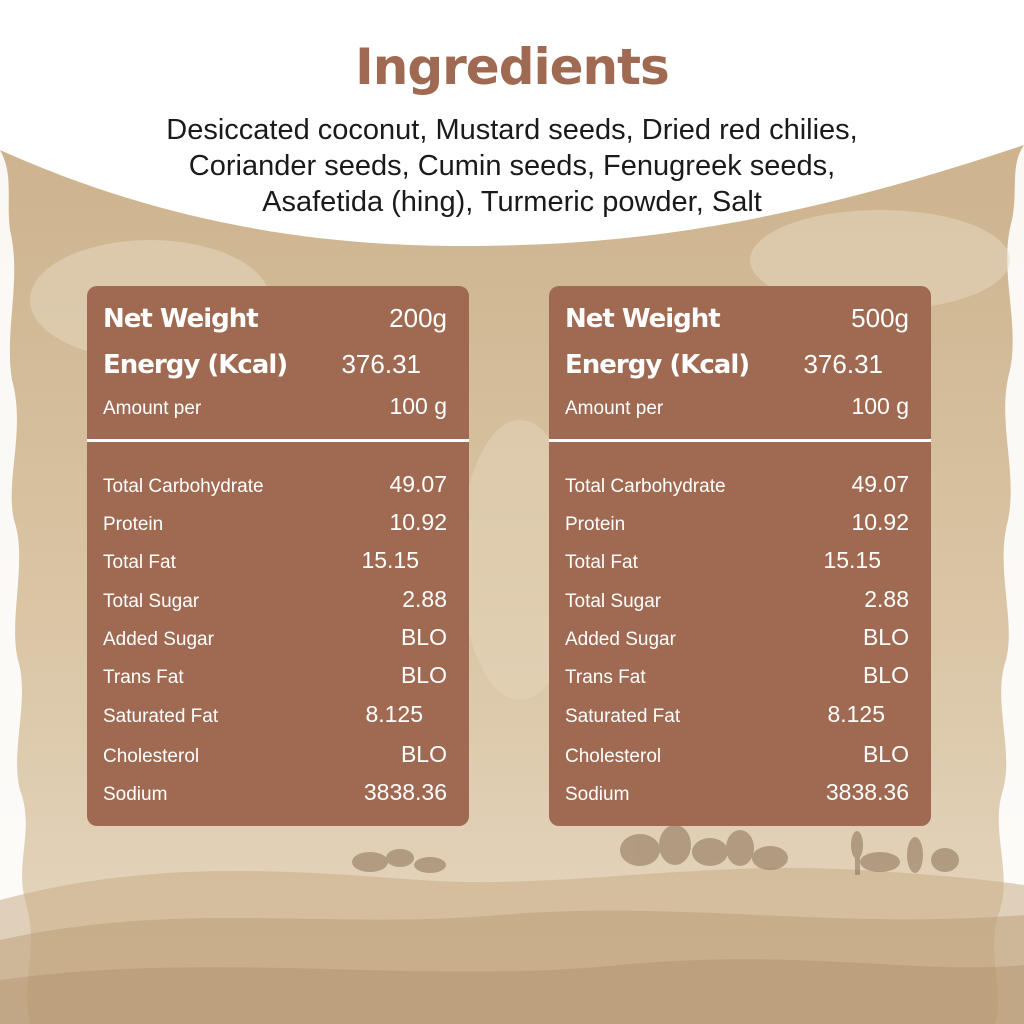 The height and width of the screenshot is (1024, 1024). I want to click on net-weight-row: Net Weight 200g, so click(275, 316).